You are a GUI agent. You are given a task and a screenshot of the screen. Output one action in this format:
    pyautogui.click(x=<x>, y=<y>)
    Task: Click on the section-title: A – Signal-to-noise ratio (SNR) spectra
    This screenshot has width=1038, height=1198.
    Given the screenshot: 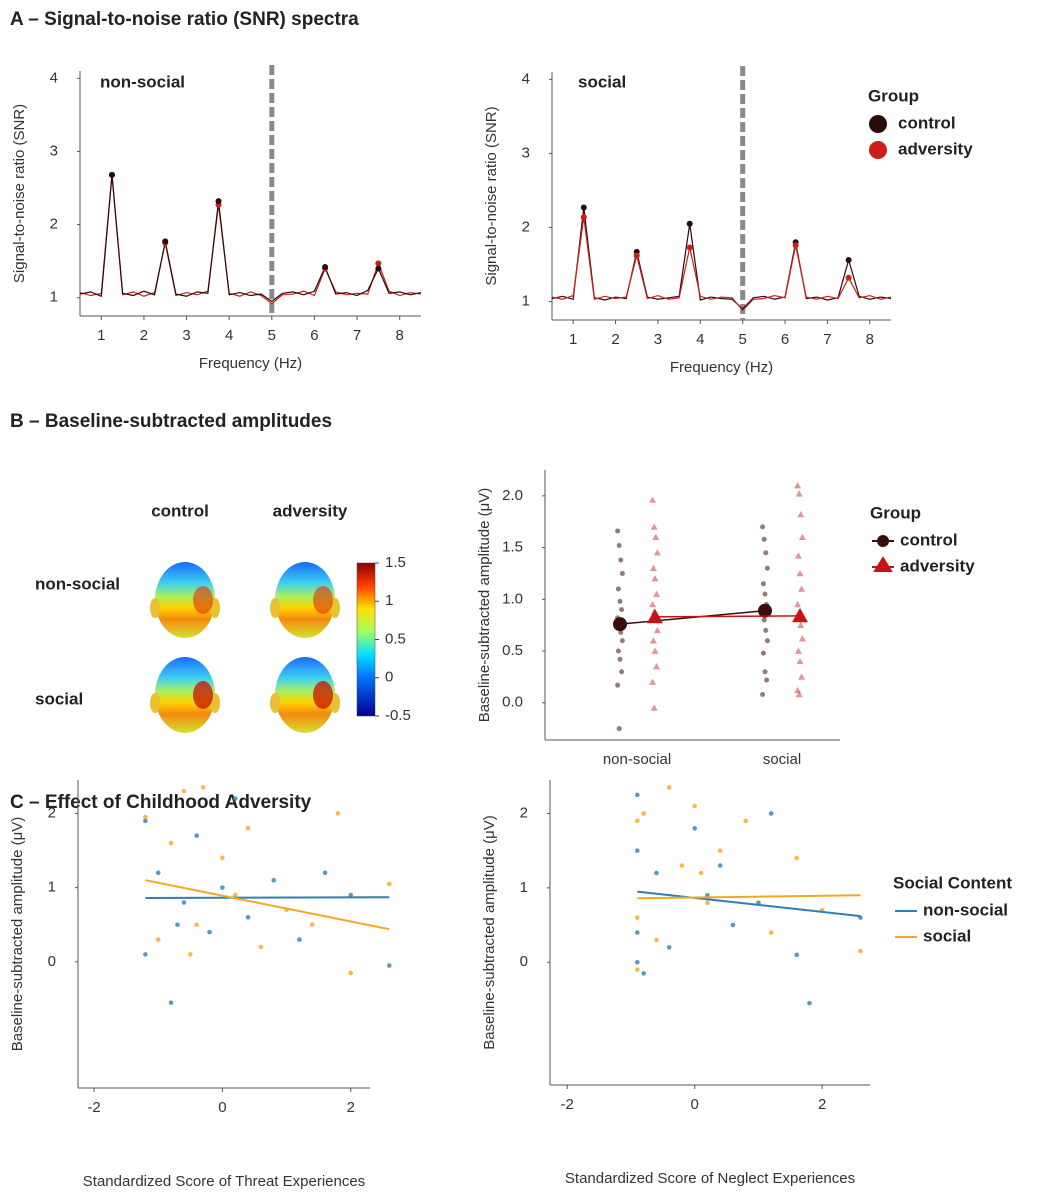 What is the action you would take?
    pyautogui.click(x=184, y=19)
    